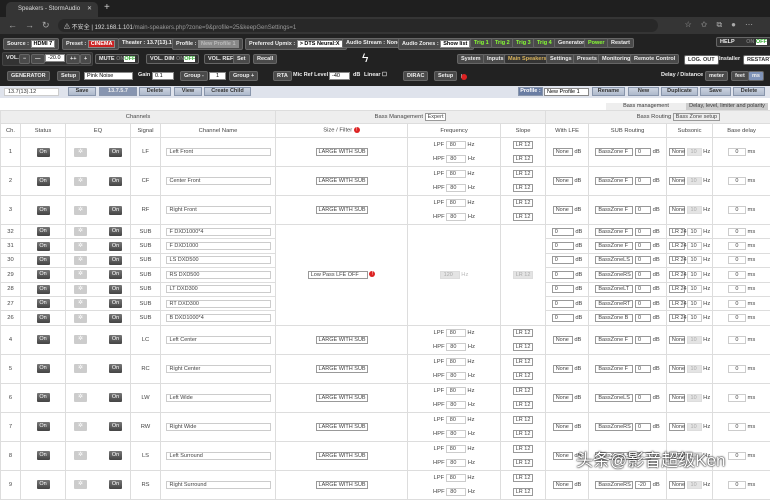 The width and height of the screenshot is (770, 500). Describe the element at coordinates (436, 44) in the screenshot. I see `audio-zones-select: Audio Zones : Show list` at that location.